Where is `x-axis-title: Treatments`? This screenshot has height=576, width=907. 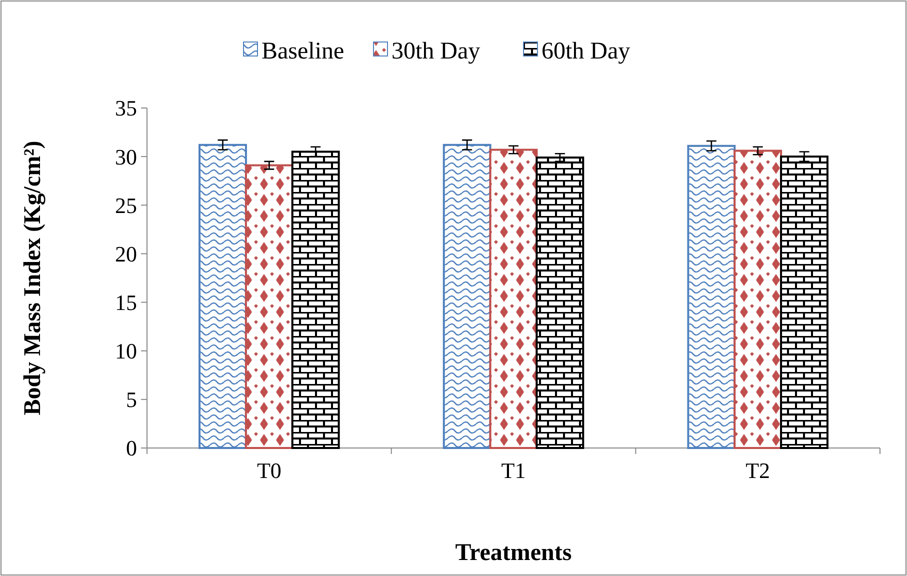
x-axis-title: Treatments is located at coordinates (513, 553).